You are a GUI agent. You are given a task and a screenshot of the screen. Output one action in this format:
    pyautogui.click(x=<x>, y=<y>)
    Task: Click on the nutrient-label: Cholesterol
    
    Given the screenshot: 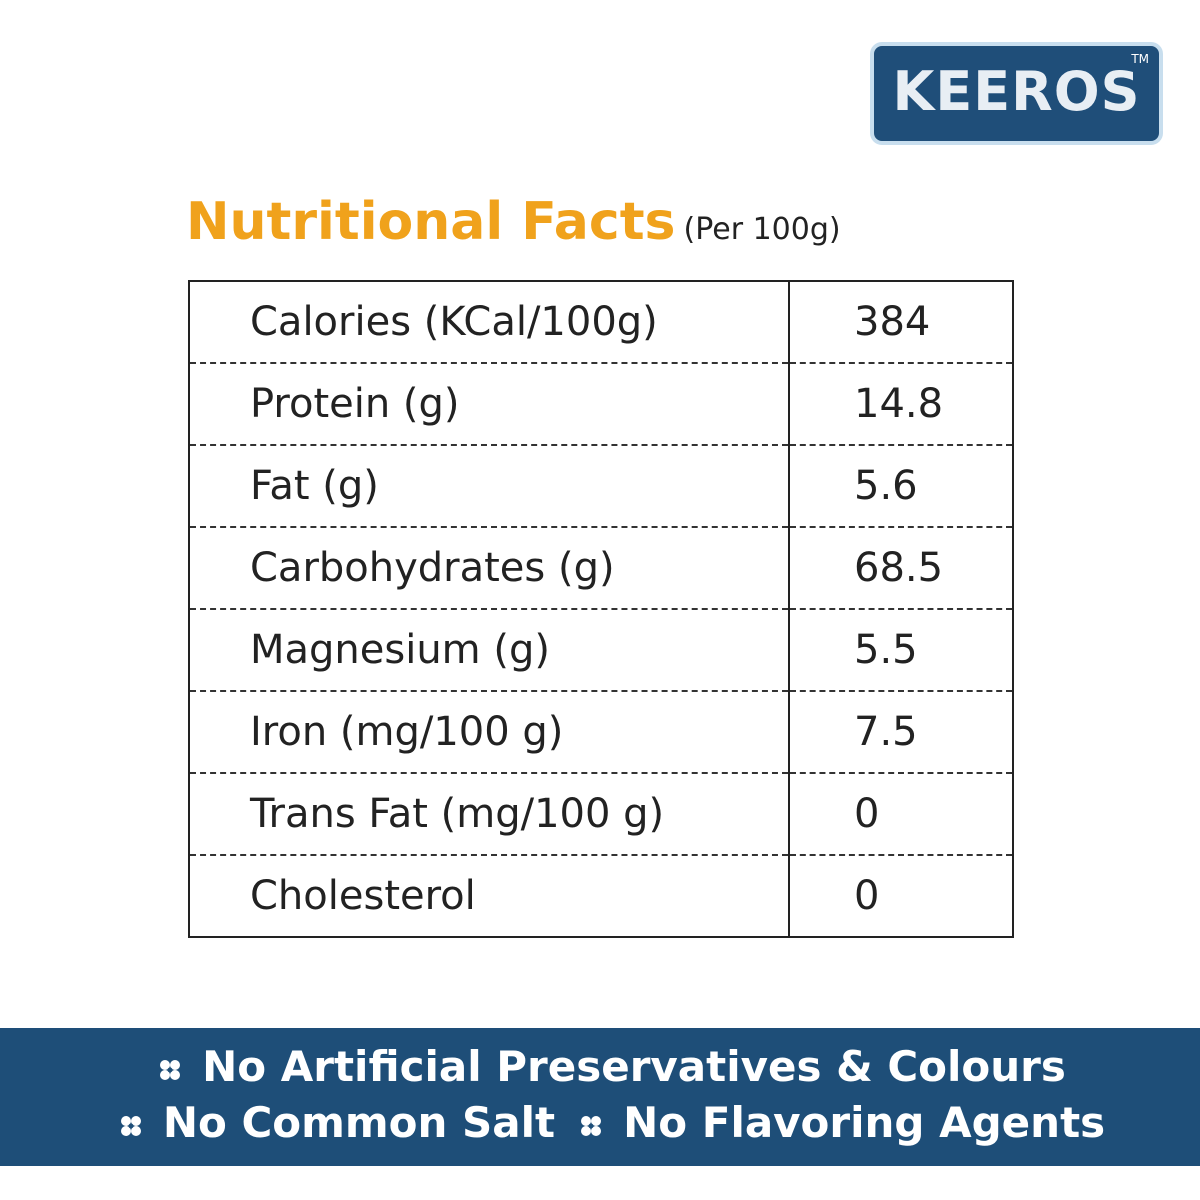 What is the action you would take?
    pyautogui.click(x=489, y=896)
    